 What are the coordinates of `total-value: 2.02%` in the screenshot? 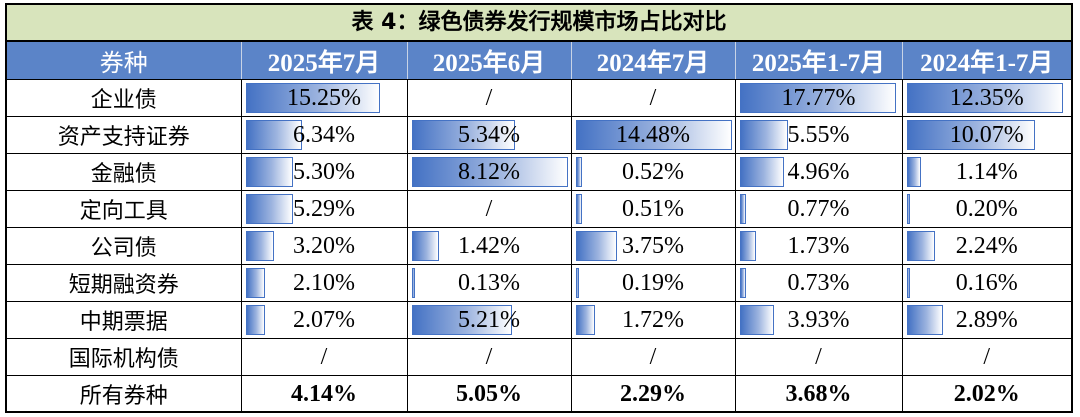 It's located at (986, 393).